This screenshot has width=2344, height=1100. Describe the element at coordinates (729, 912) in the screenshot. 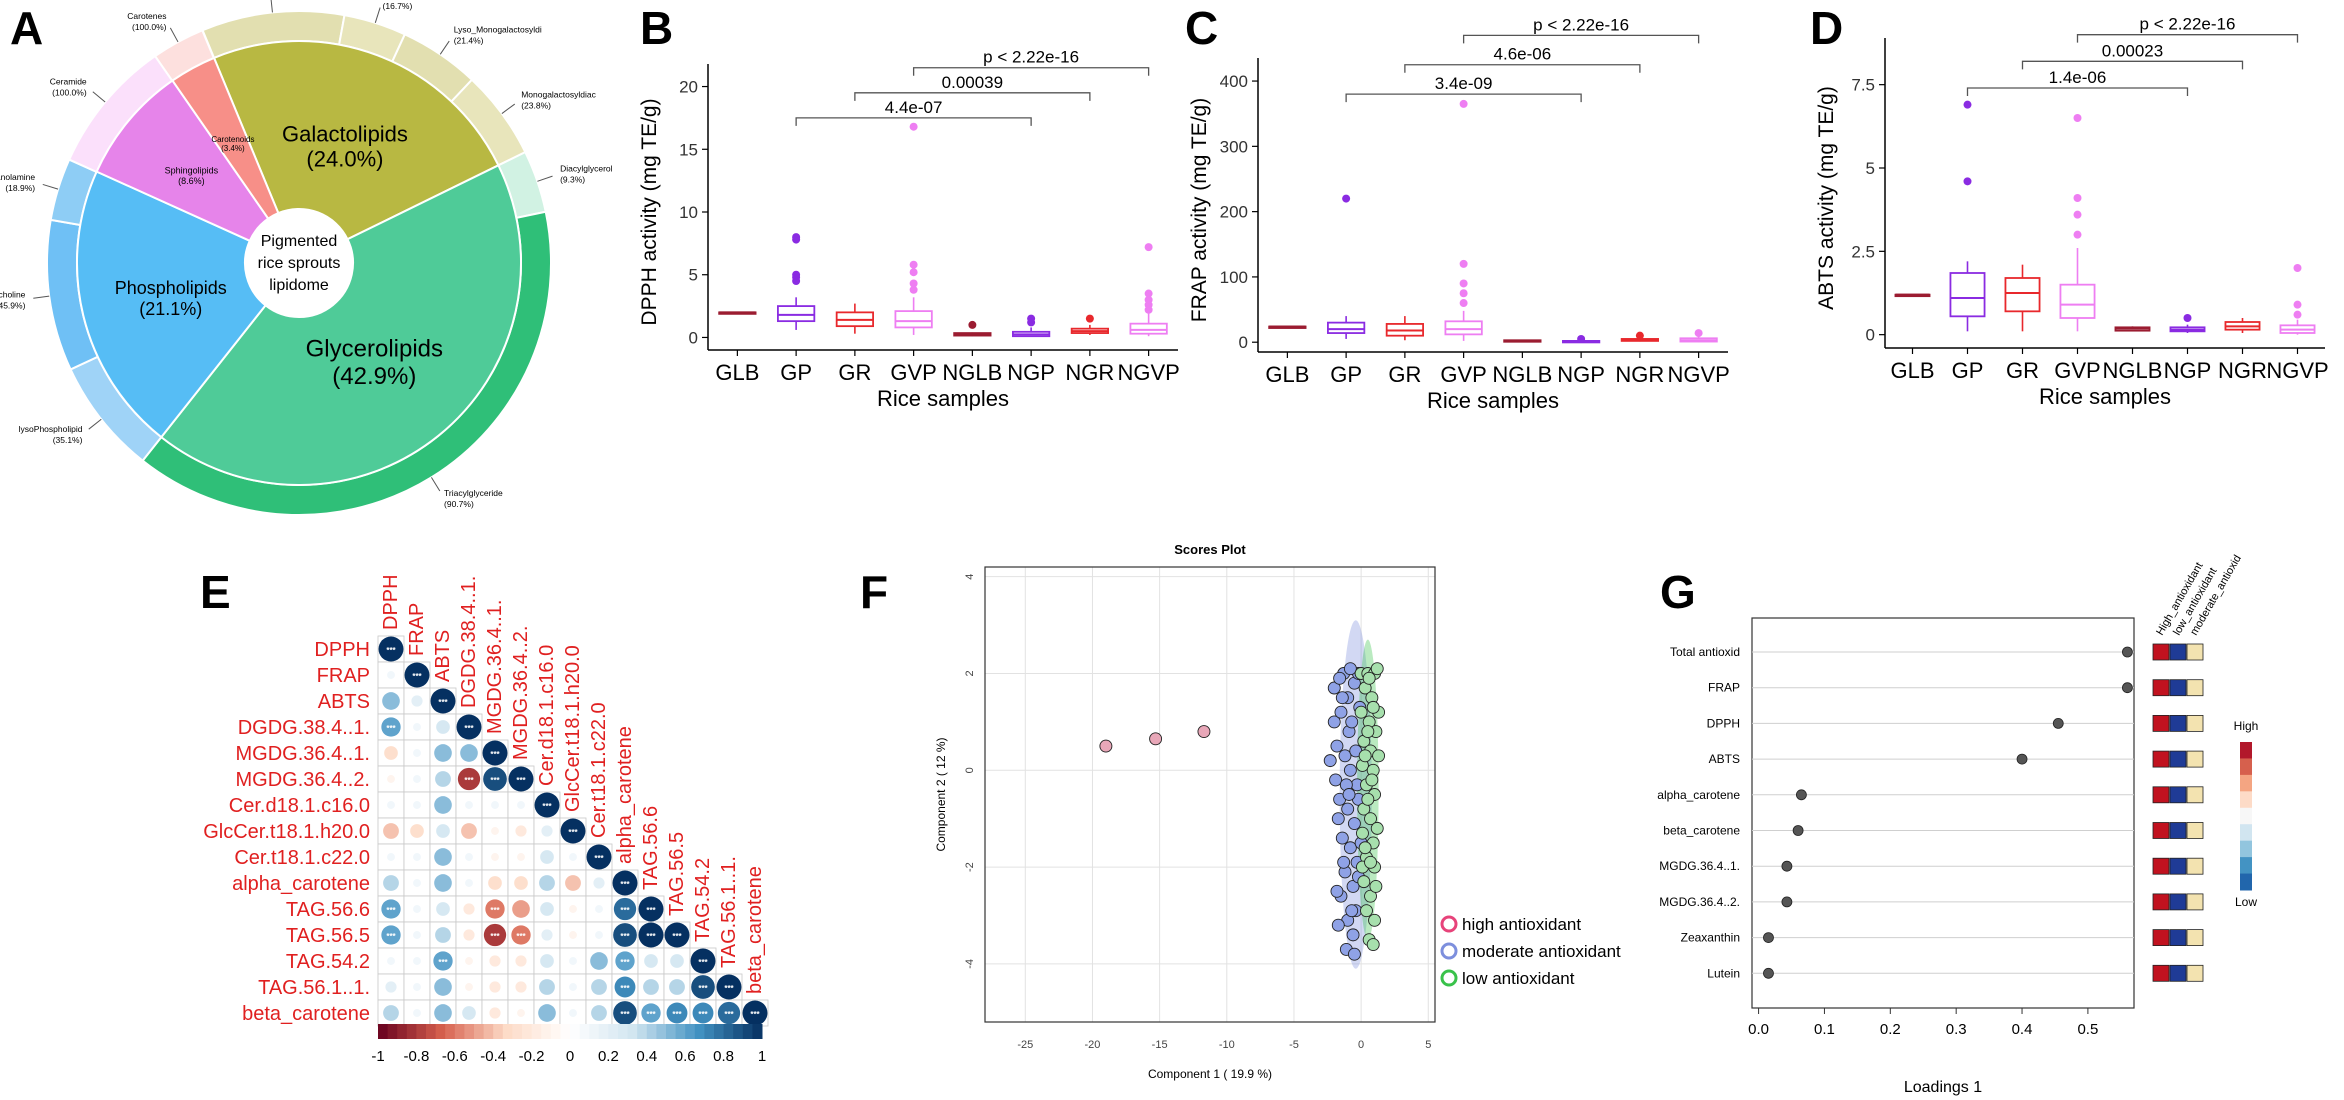

I see `corr-col-label-13: TAG.56.1..1.` at that location.